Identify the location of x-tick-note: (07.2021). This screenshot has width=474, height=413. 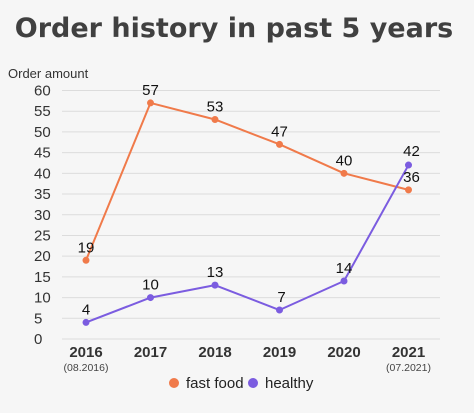
(408, 368).